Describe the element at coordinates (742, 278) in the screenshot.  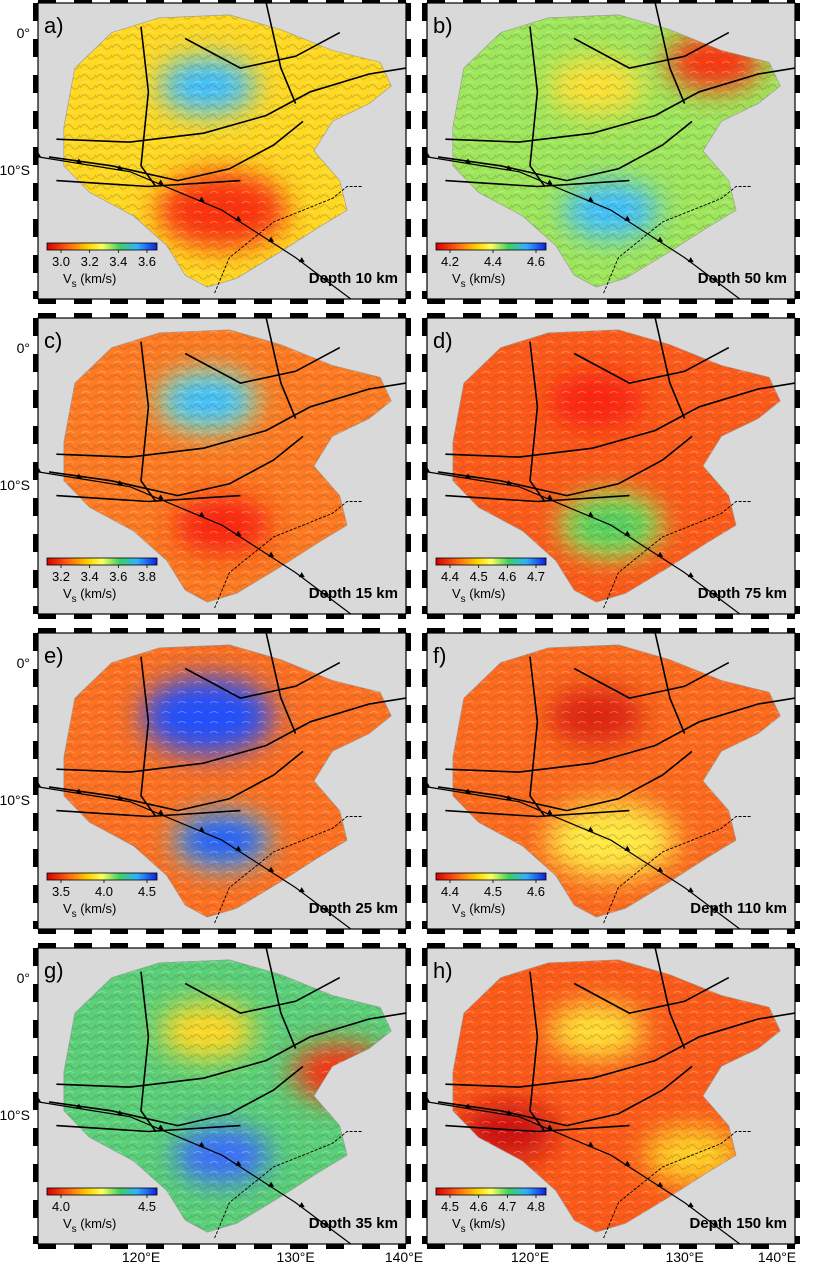
I see `depth-label: Depth 50 km` at that location.